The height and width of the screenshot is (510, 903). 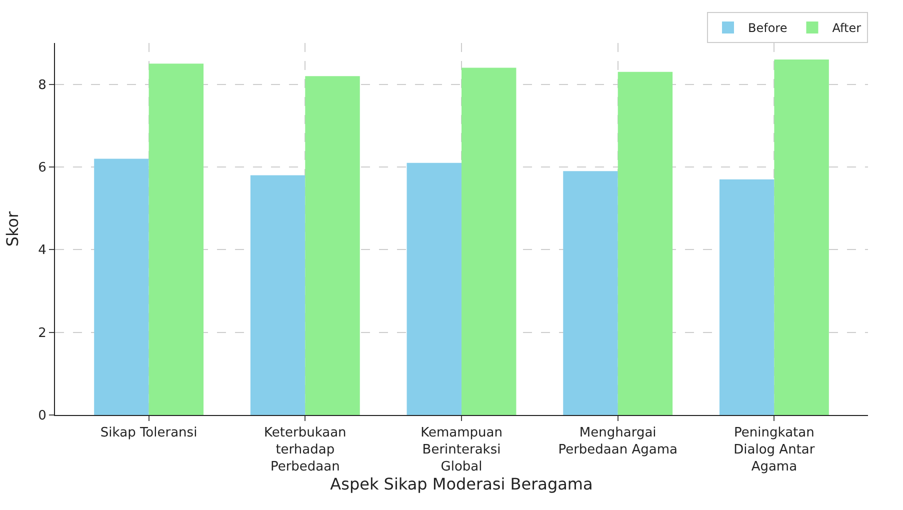 What do you see at coordinates (461, 484) in the screenshot?
I see `x-axis-title: Aspek Sikap Moderasi Beragama` at bounding box center [461, 484].